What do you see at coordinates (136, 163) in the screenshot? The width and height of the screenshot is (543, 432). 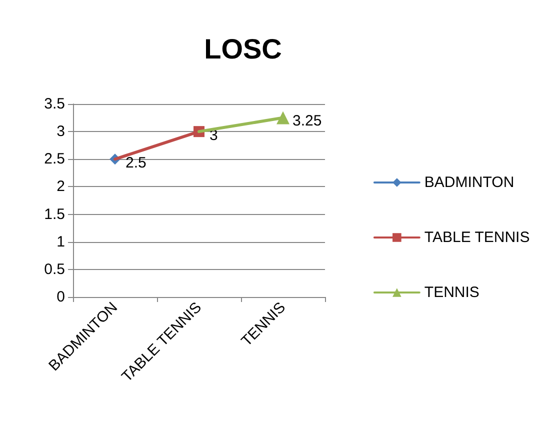 I see `data-label: 2.5` at bounding box center [136, 163].